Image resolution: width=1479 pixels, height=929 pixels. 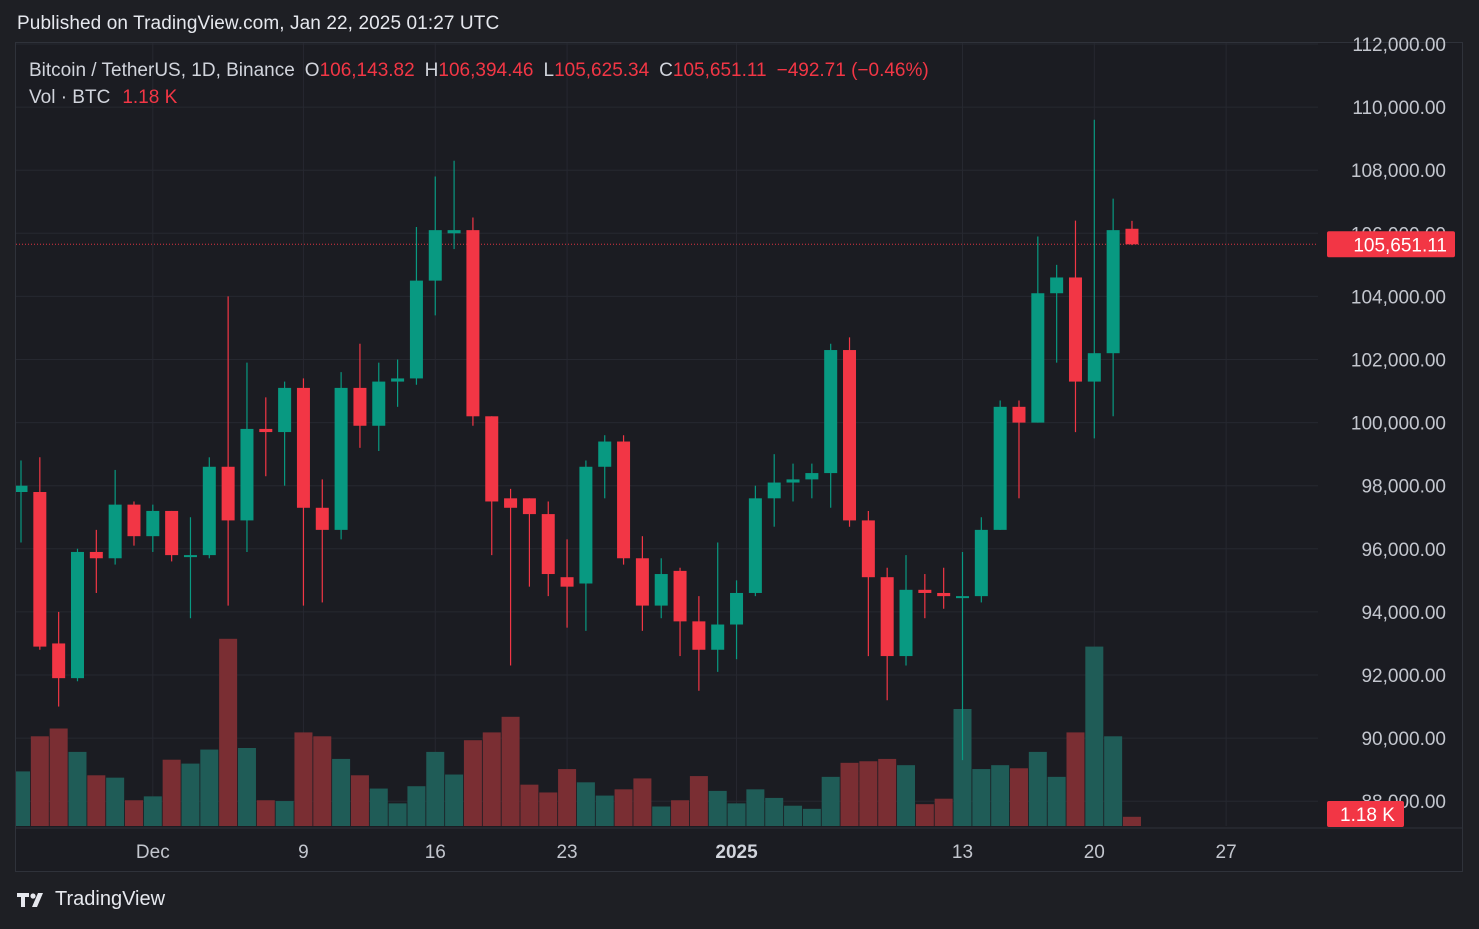 What do you see at coordinates (150, 97) in the screenshot?
I see `volume-value: 1.18 K` at bounding box center [150, 97].